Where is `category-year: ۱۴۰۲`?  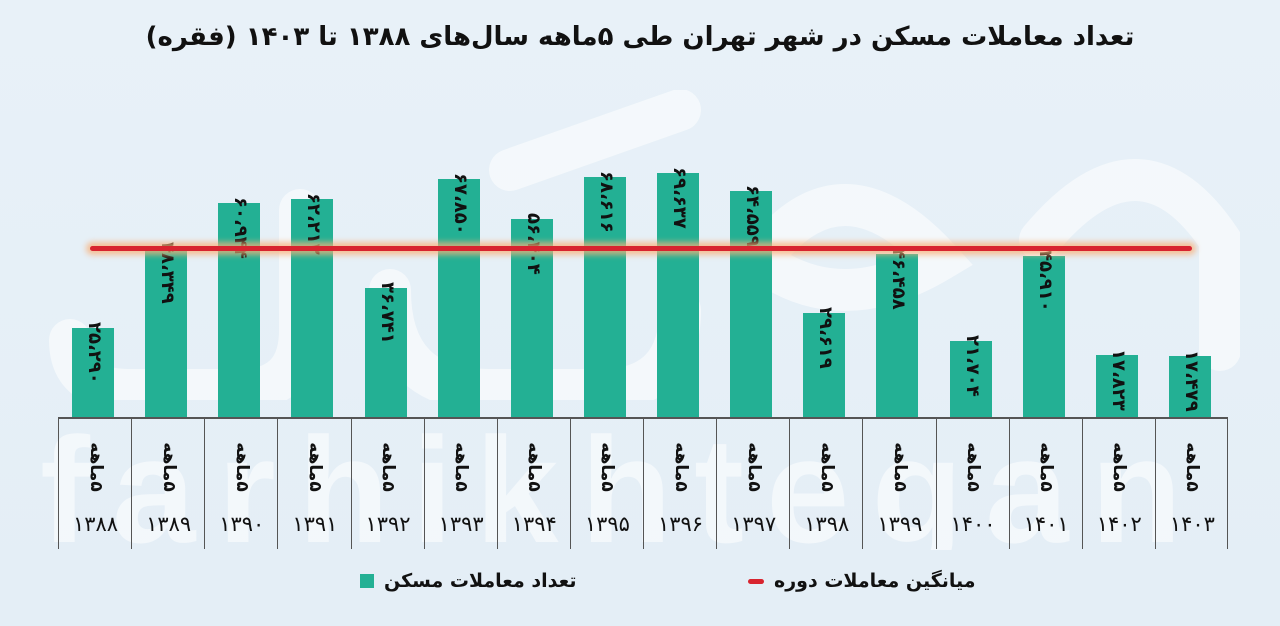
category-year: ۱۴۰۲ is located at coordinates (1119, 524).